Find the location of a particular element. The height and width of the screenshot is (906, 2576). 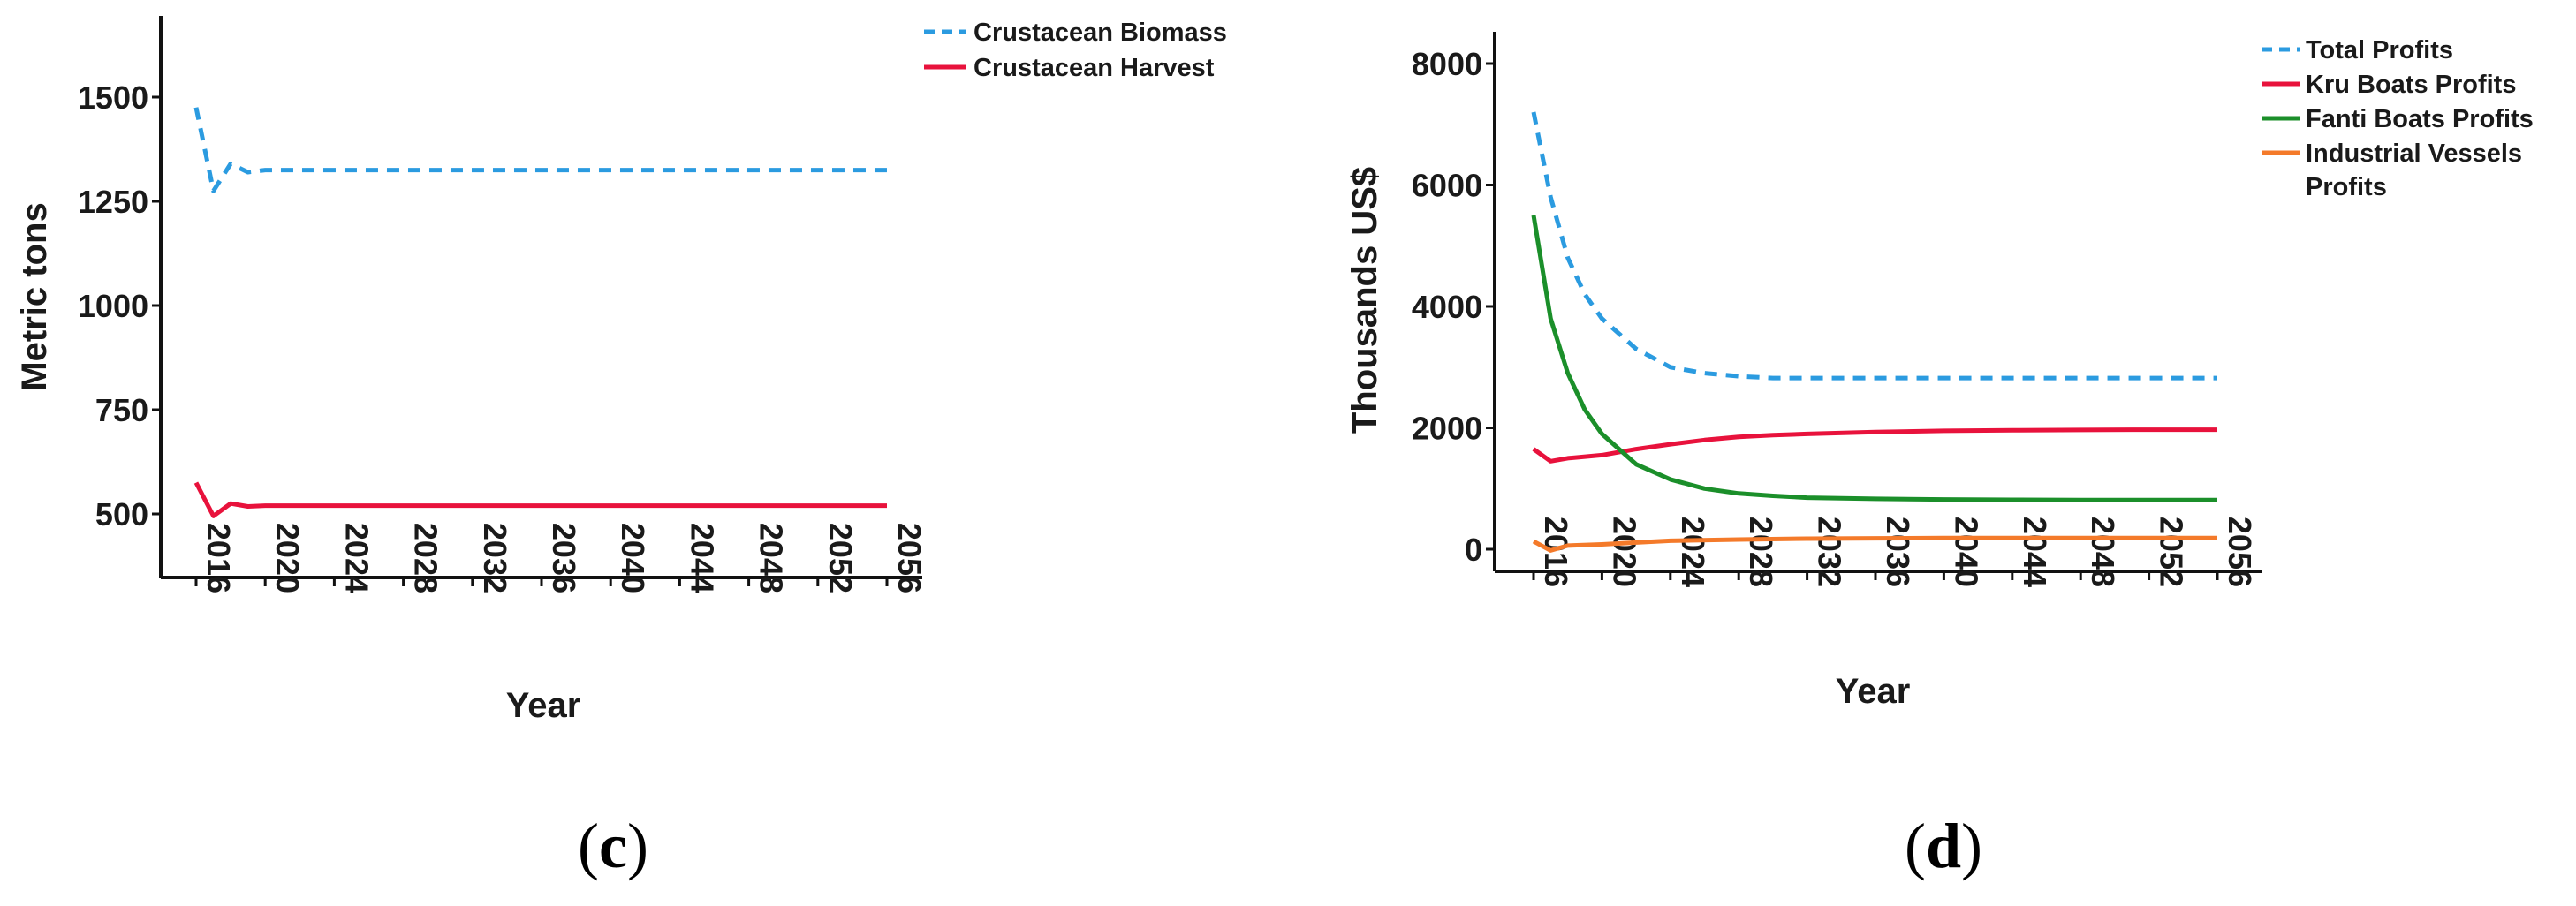

y-tick-label: 0 is located at coordinates (1473, 550).